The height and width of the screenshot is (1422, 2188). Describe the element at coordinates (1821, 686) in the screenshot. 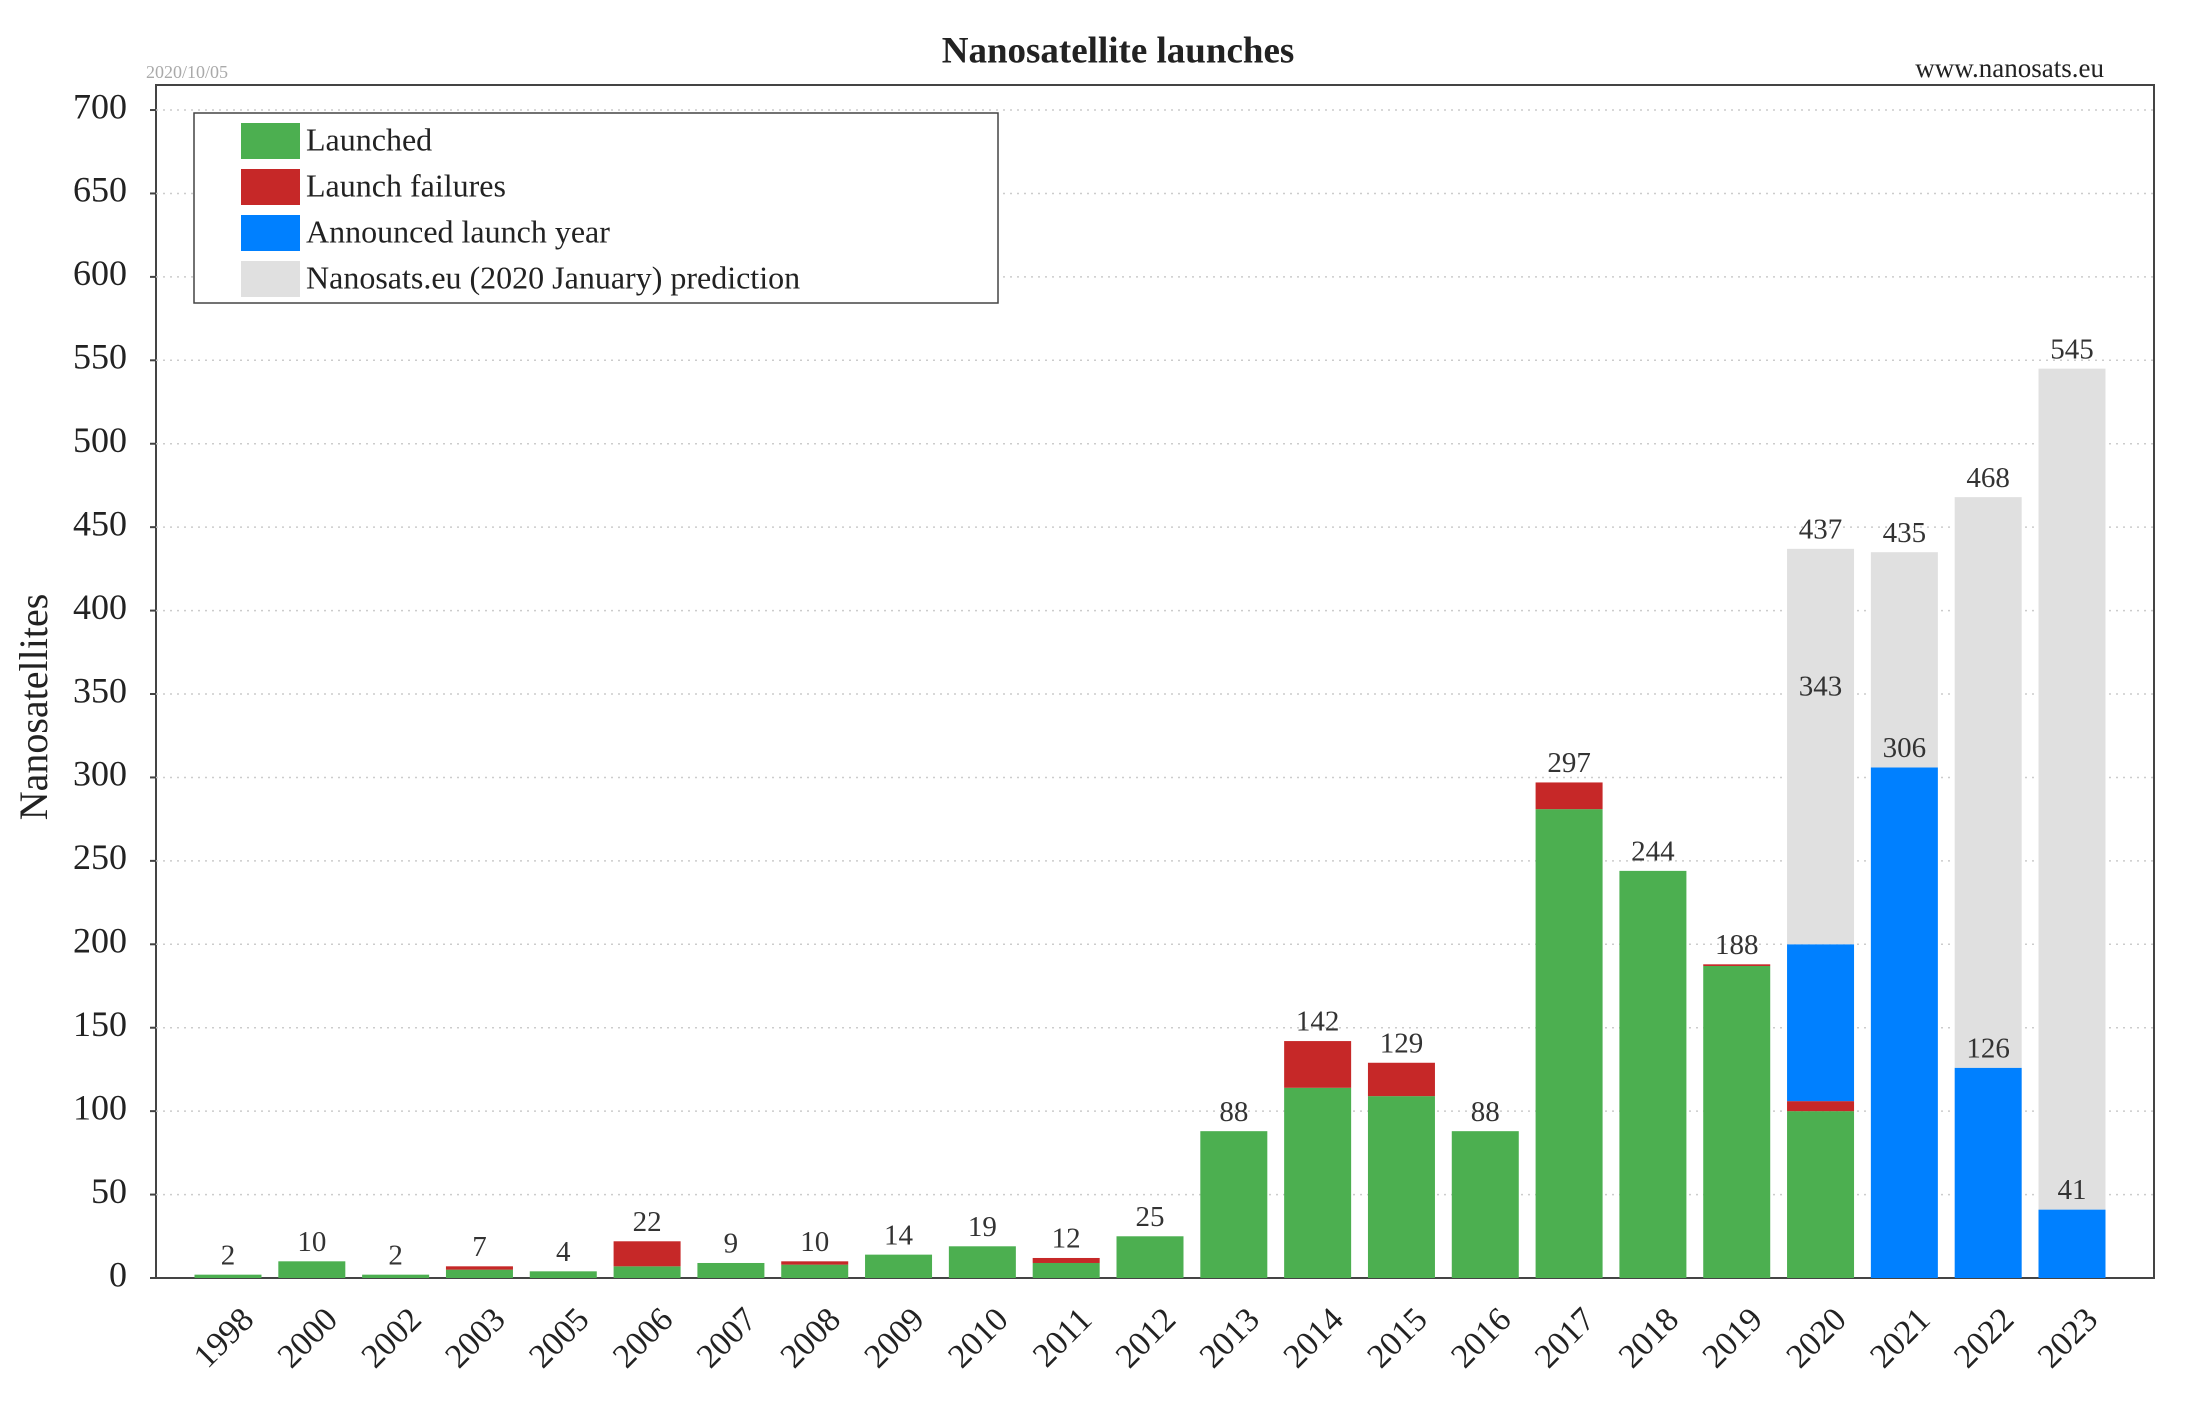

I see `inner-label: 343` at that location.